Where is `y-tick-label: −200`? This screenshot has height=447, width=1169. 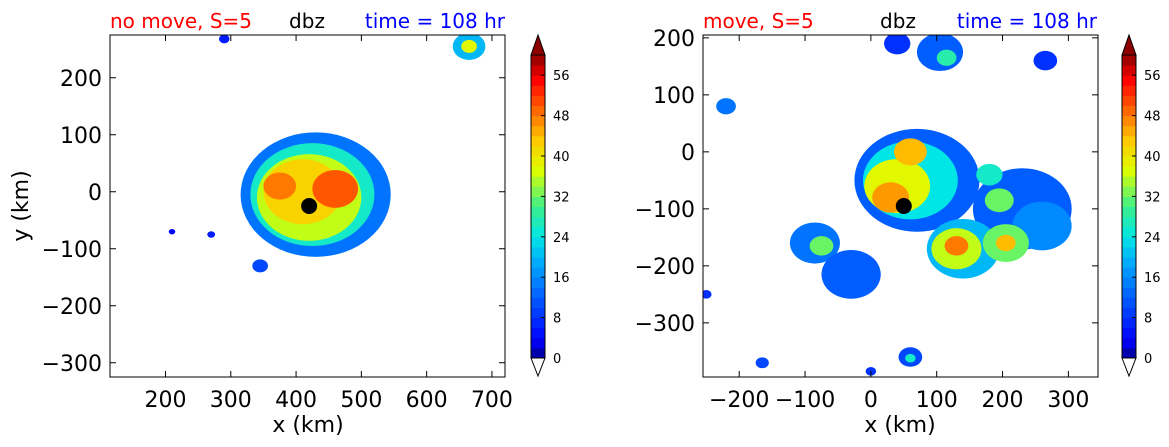
y-tick-label: −200 is located at coordinates (665, 267).